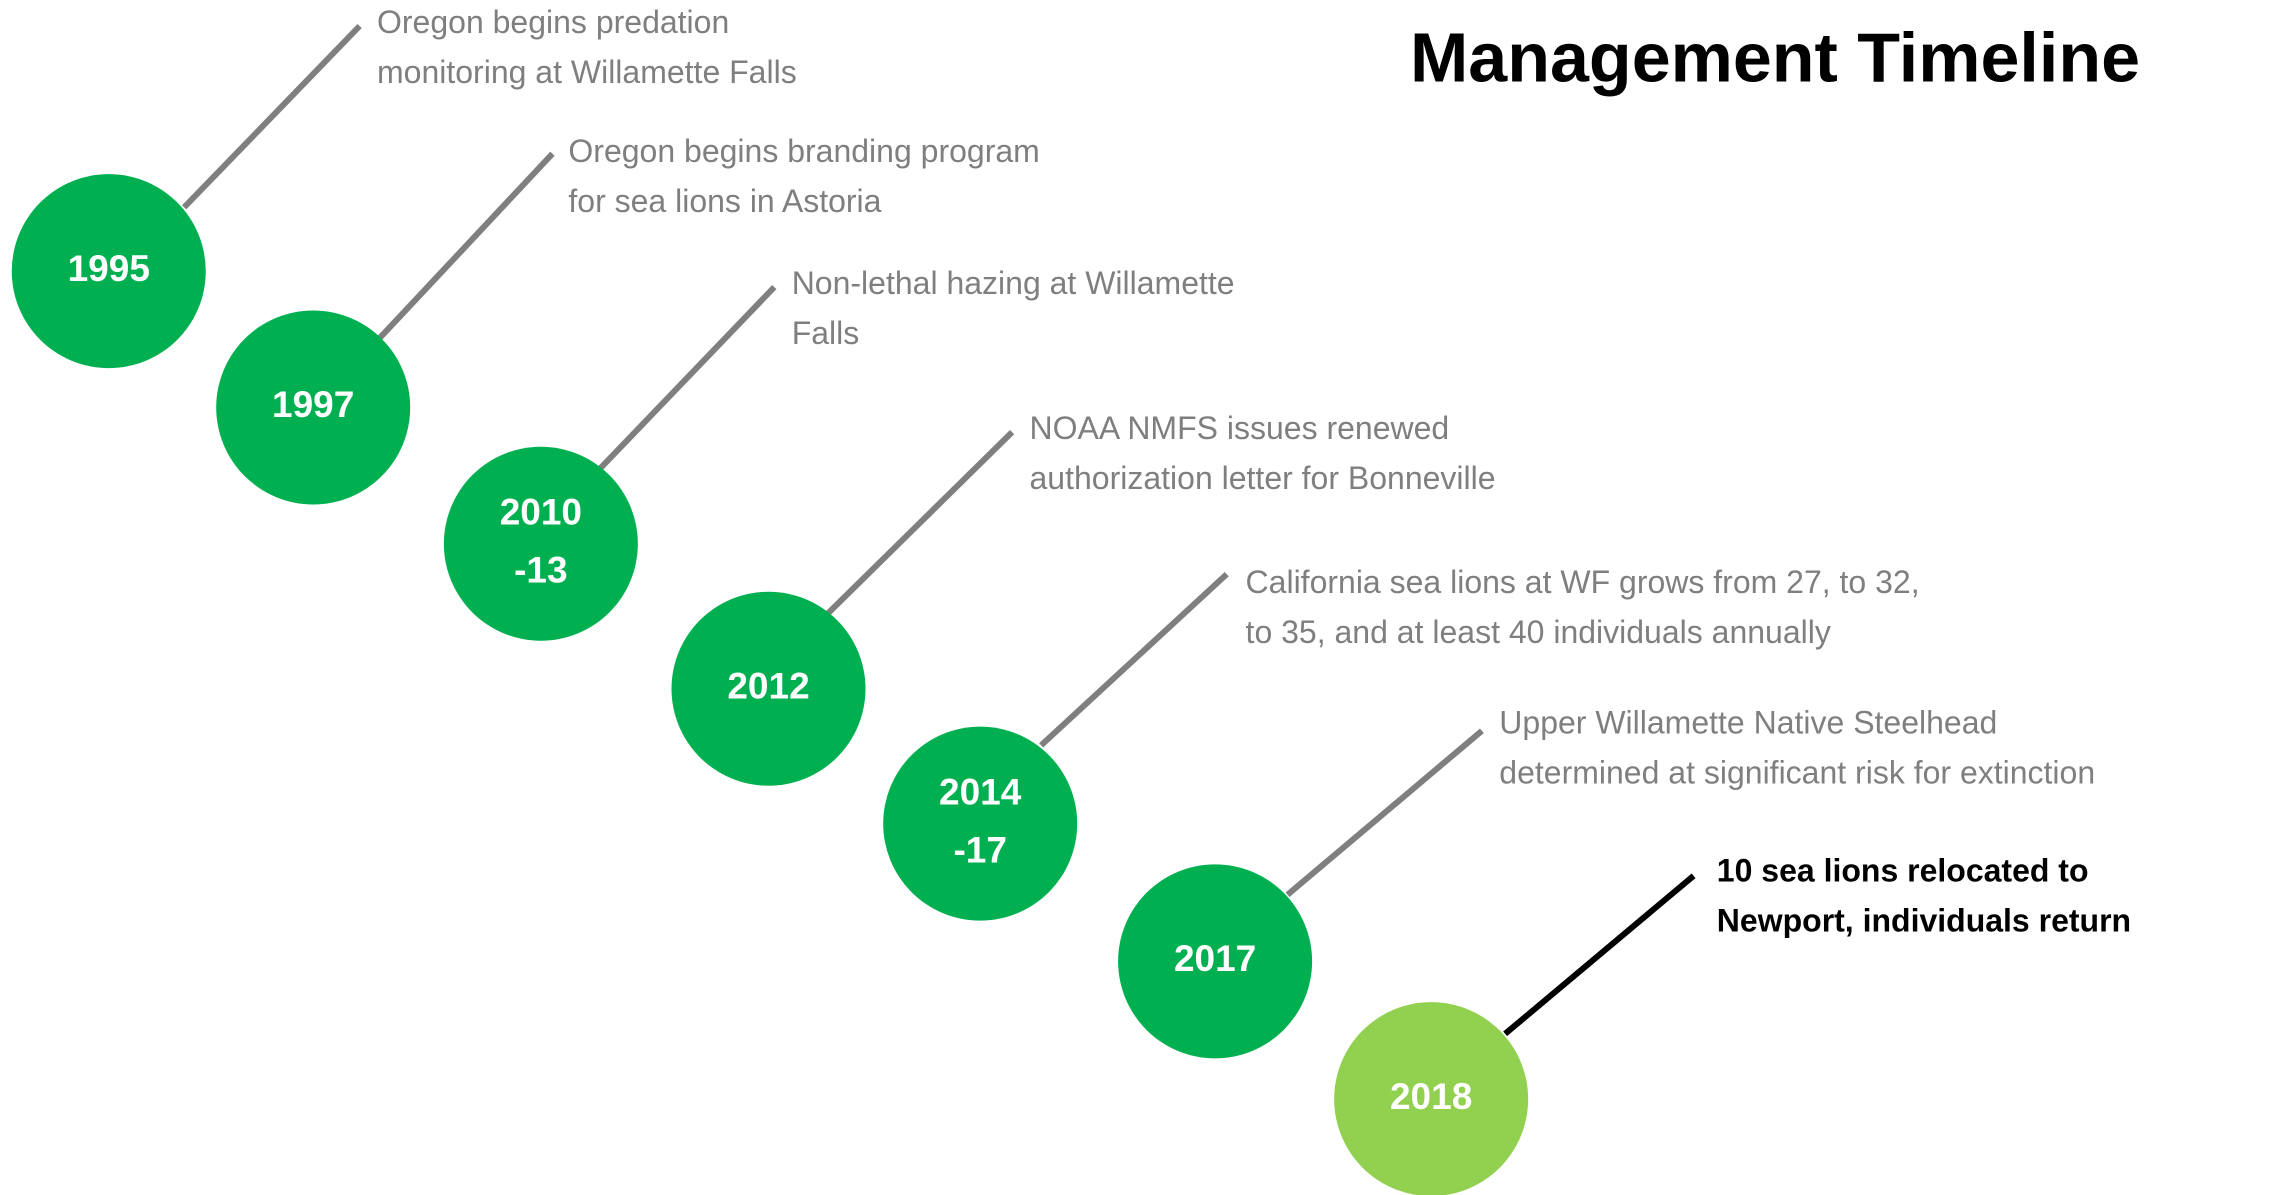 This screenshot has width=2274, height=1195. What do you see at coordinates (724, 201) in the screenshot?
I see `event-text: for sea lions in Astoria` at bounding box center [724, 201].